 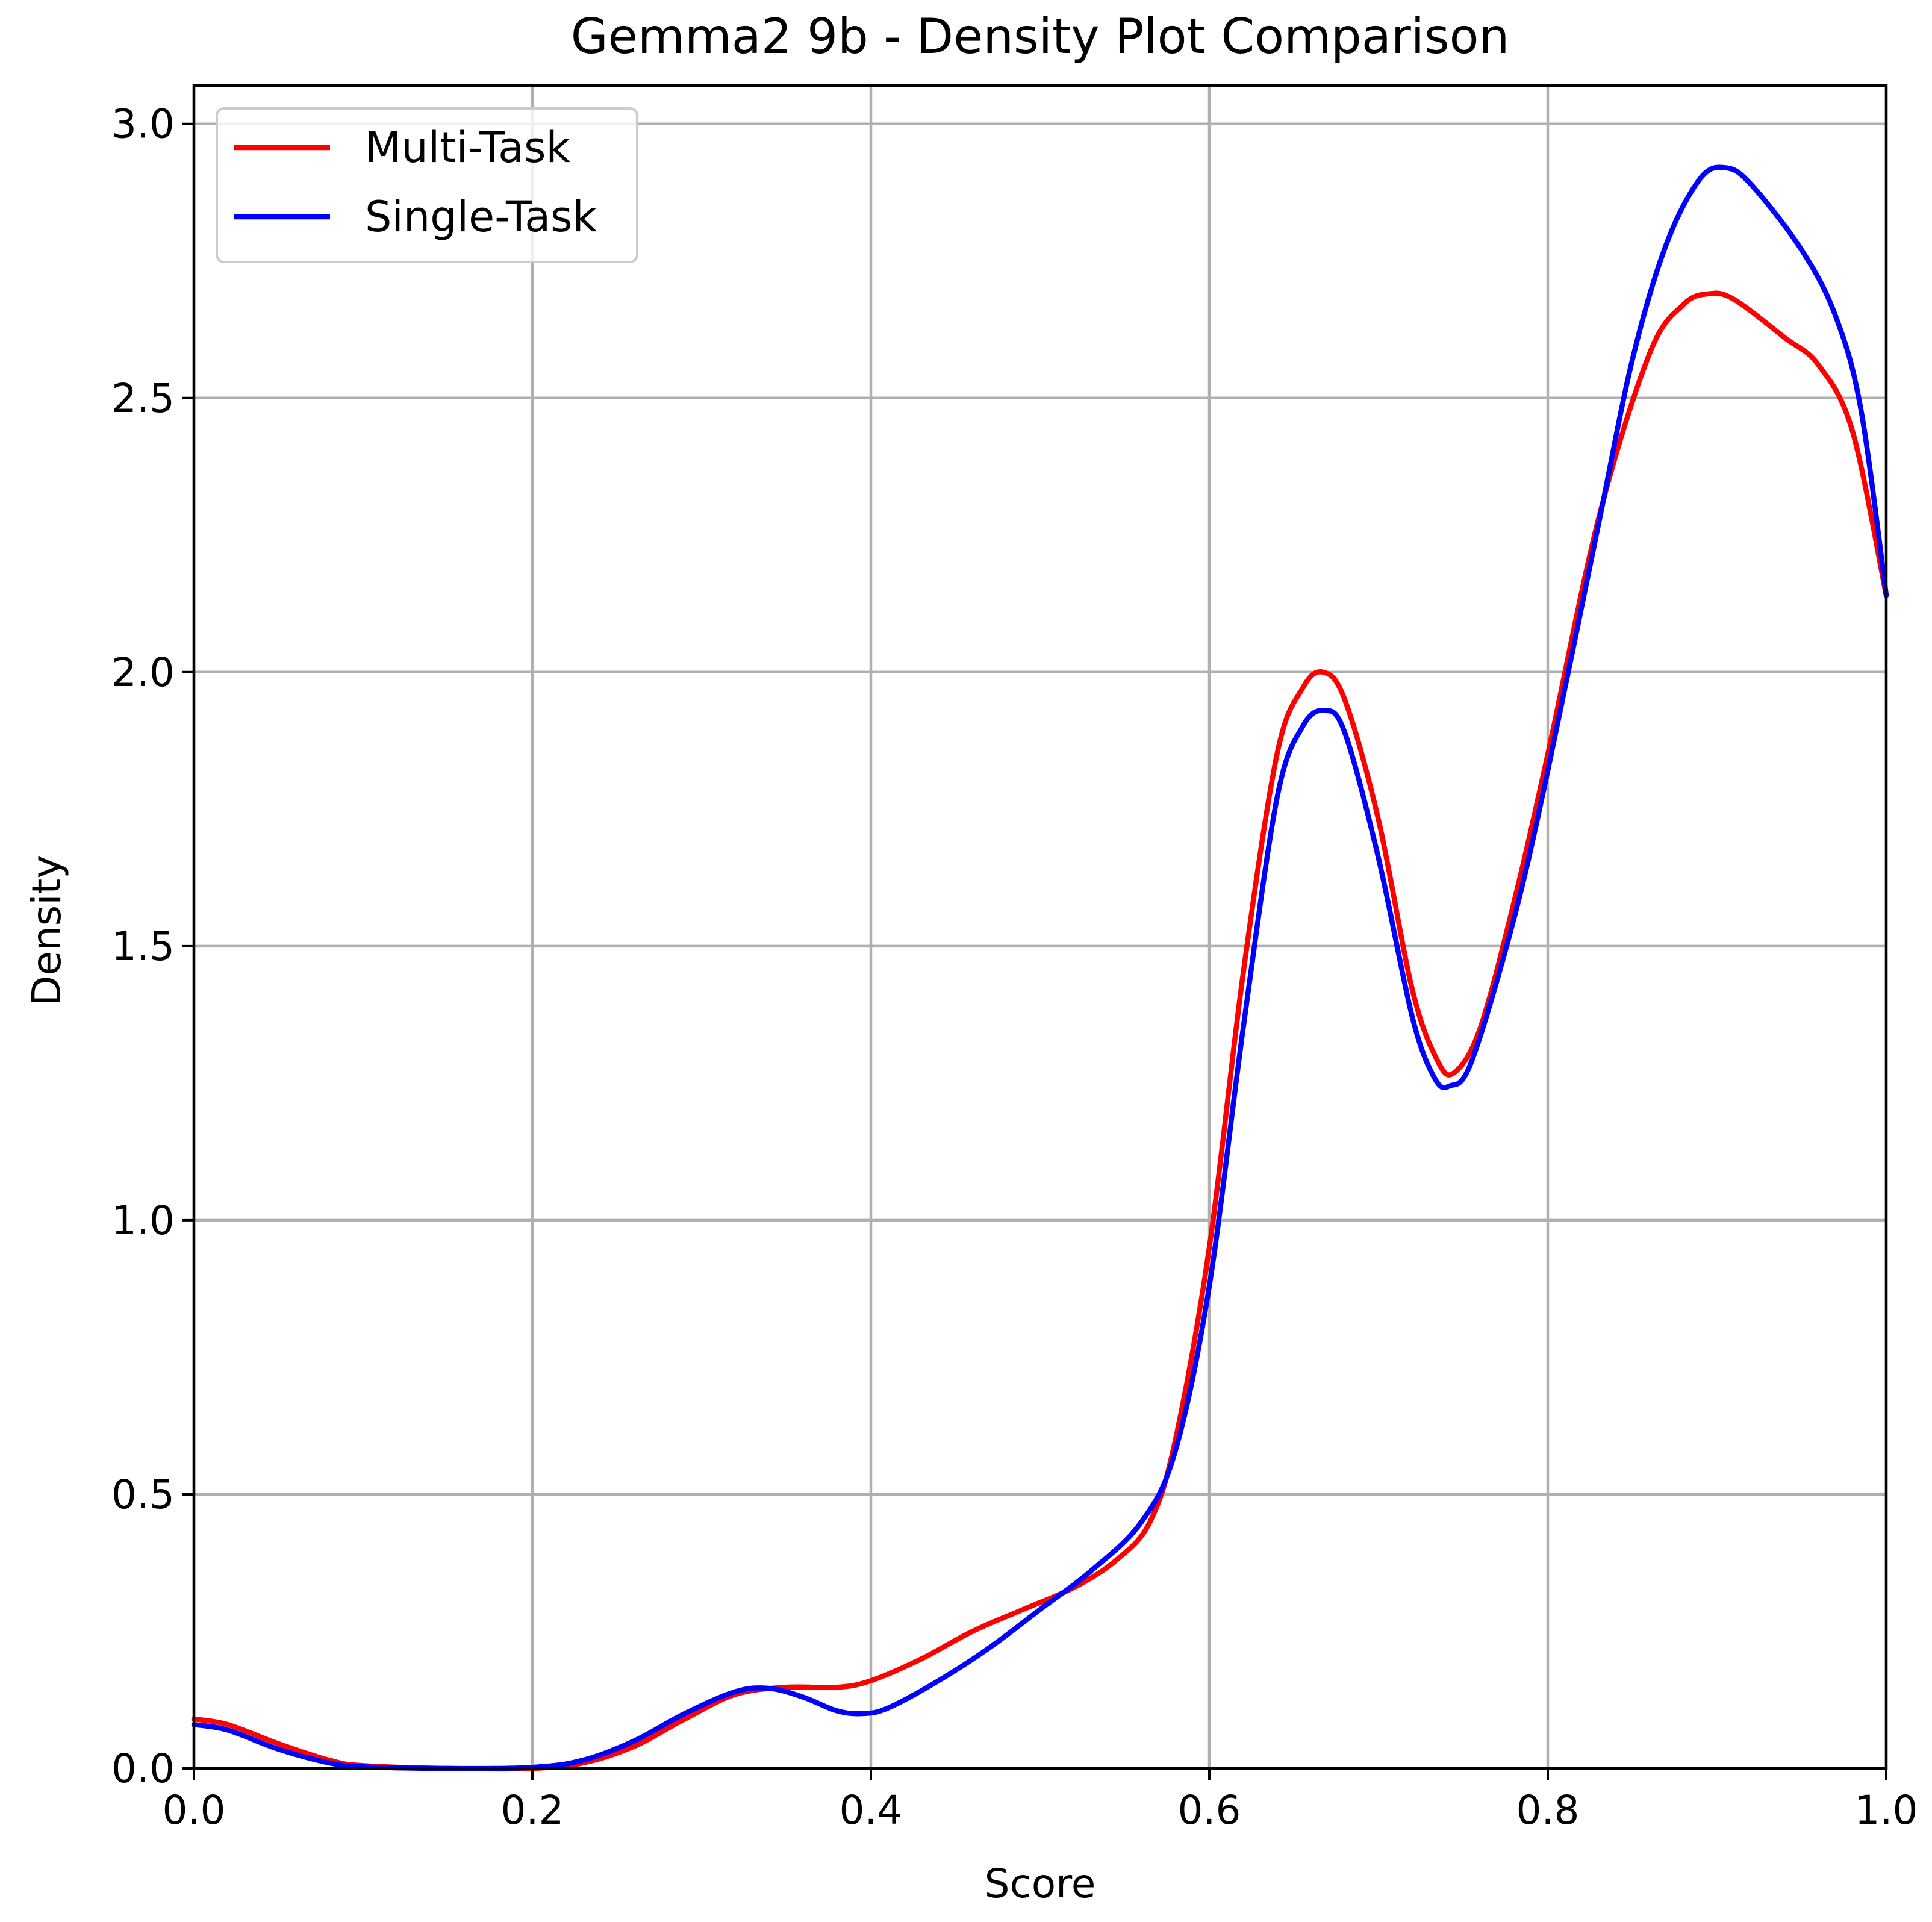 I want to click on y-tick-label: 0.0, so click(x=143, y=1769).